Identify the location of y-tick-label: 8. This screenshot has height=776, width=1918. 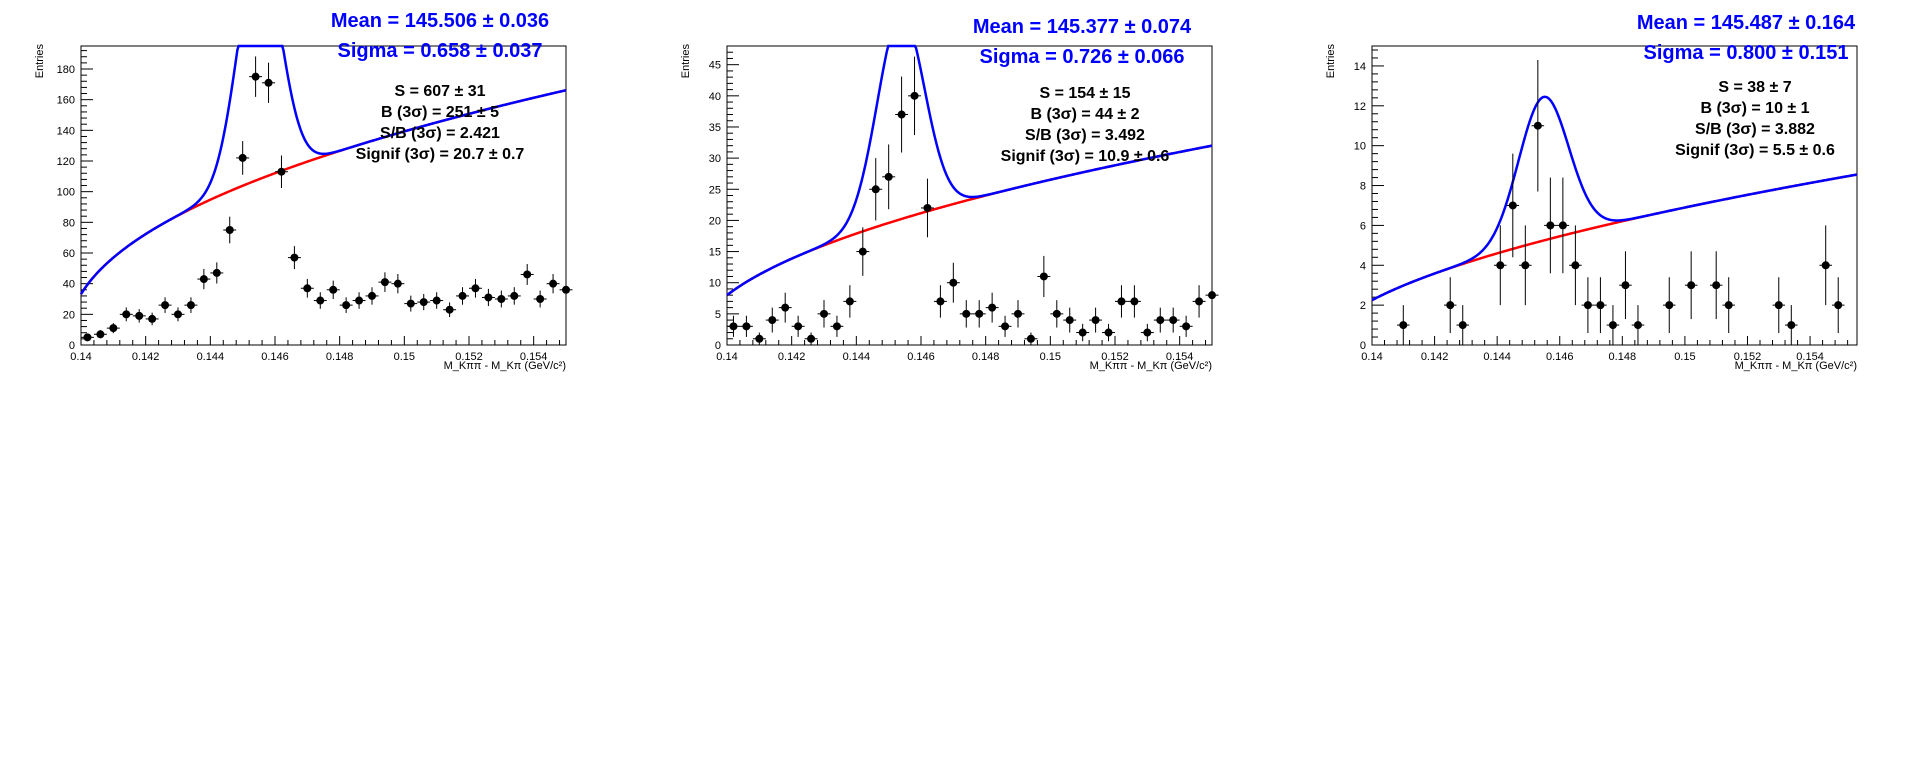
(1363, 187).